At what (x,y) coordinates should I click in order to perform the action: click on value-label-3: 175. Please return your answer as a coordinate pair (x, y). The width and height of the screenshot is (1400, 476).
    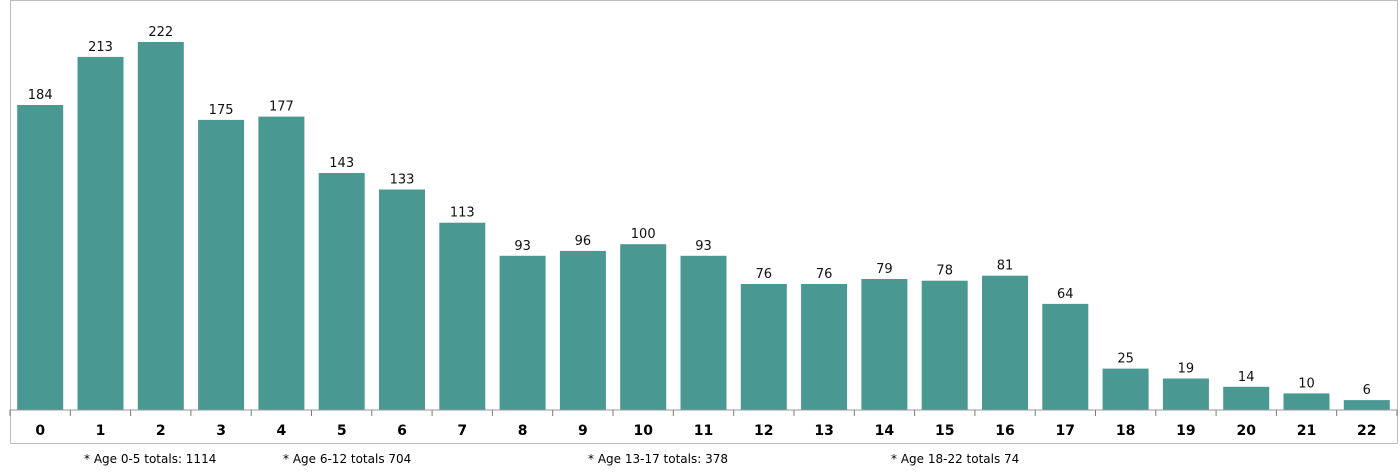
    Looking at the image, I should click on (221, 110).